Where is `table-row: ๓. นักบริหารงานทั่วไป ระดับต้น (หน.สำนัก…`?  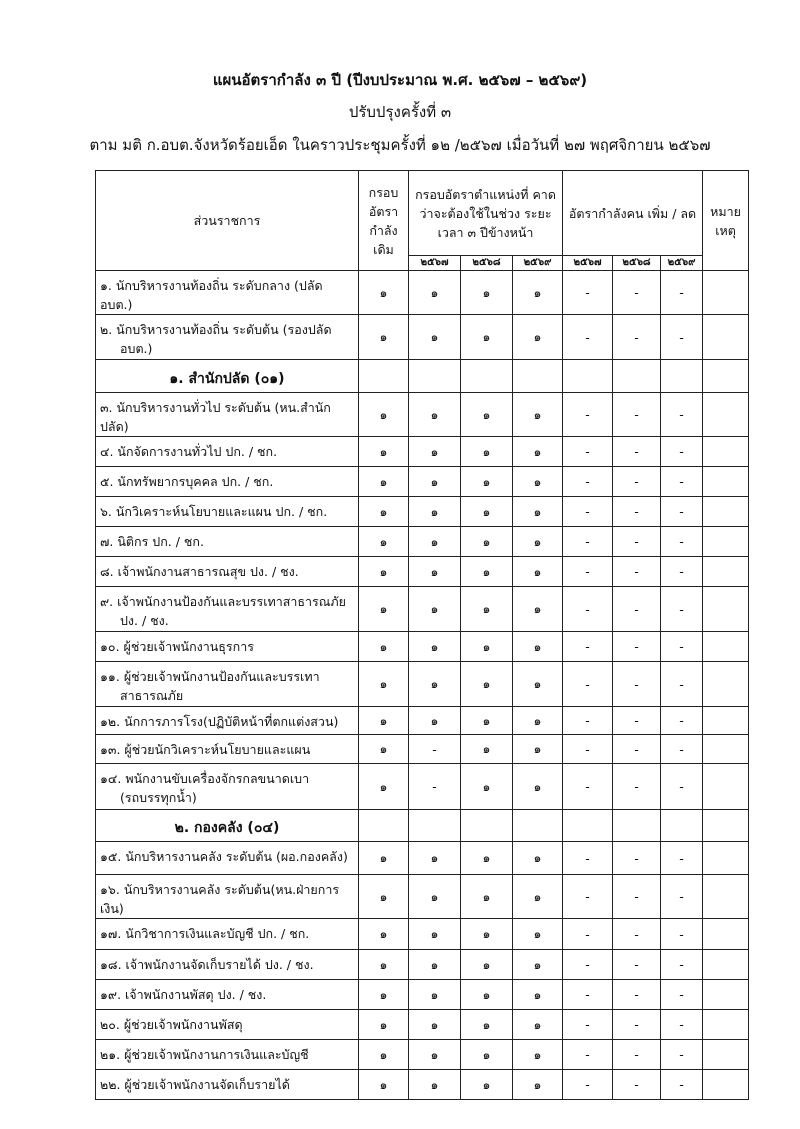 table-row: ๓. นักบริหารงานทั่วไป ระดับต้น (หน.สำนัก… is located at coordinates (422, 414).